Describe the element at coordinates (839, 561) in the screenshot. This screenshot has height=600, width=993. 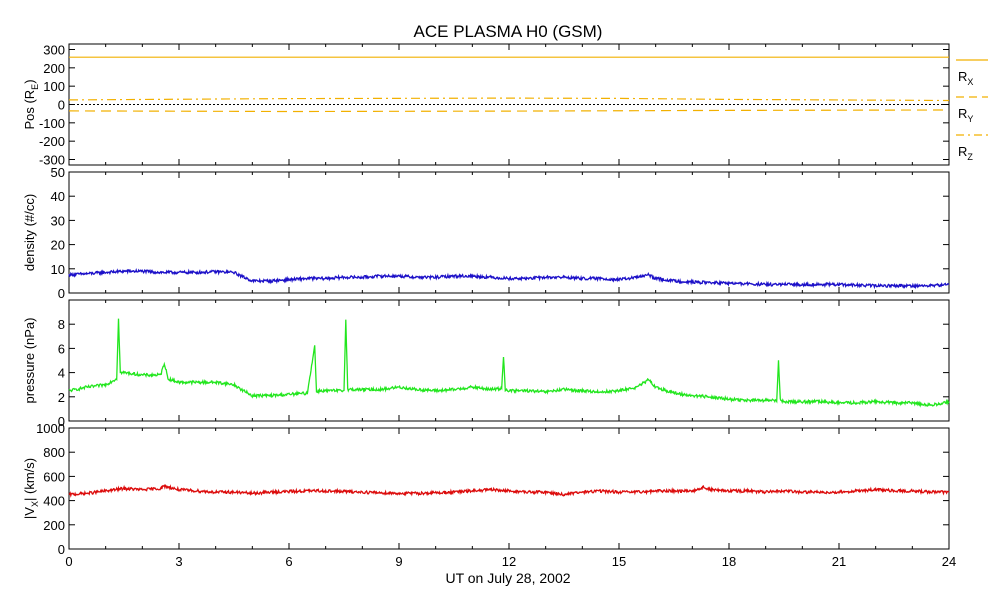
I see `x-tick-label: 21` at that location.